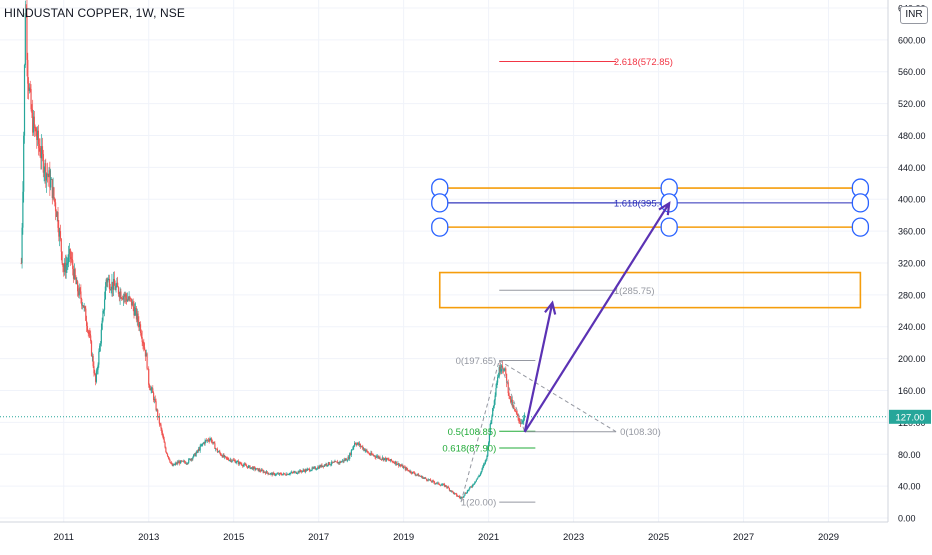  Describe the element at coordinates (743, 537) in the screenshot. I see `x-tick-label: 2027` at that location.